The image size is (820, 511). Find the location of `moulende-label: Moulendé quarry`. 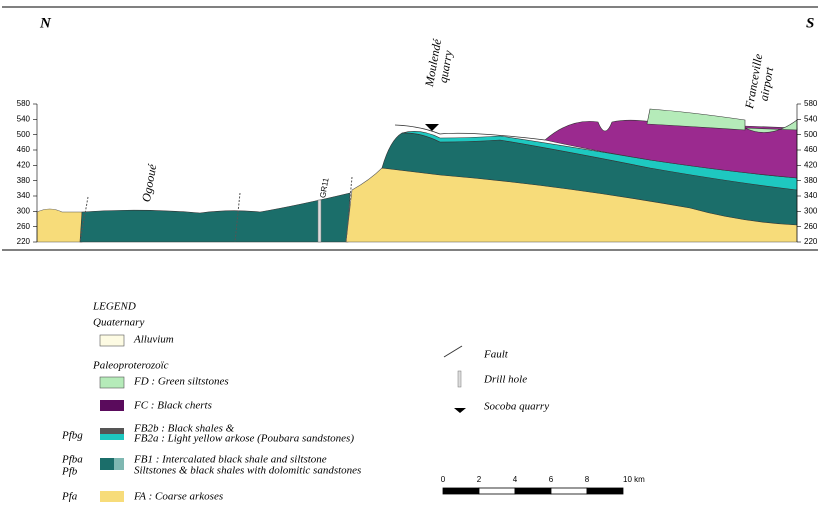

moulende-label: Moulendé quarry is located at coordinates (439, 62).